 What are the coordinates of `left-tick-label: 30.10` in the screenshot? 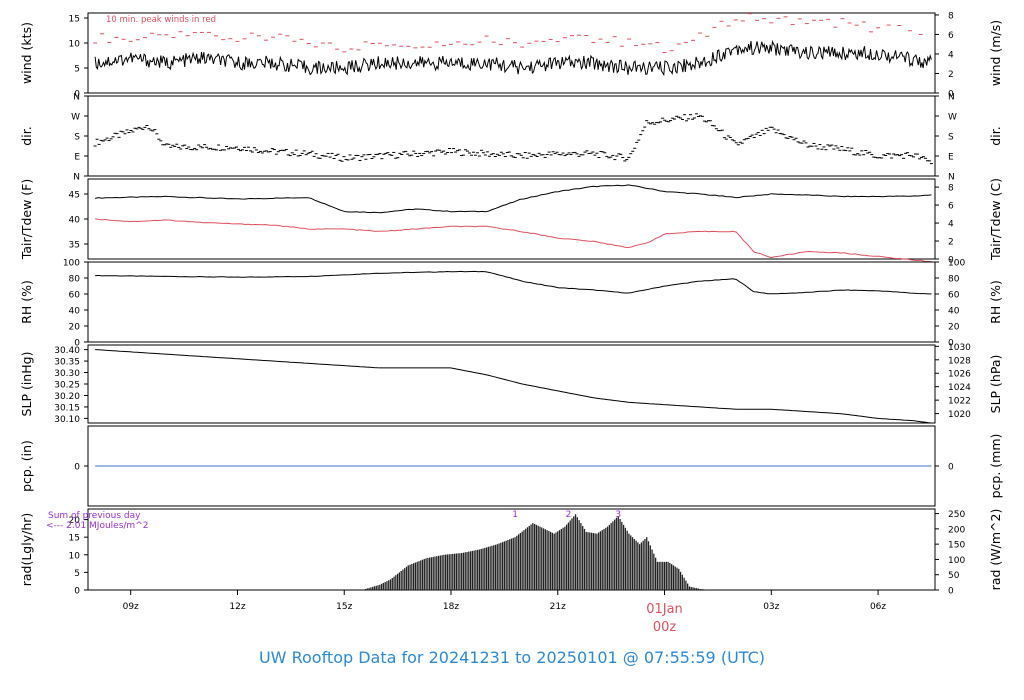 It's located at (67, 420).